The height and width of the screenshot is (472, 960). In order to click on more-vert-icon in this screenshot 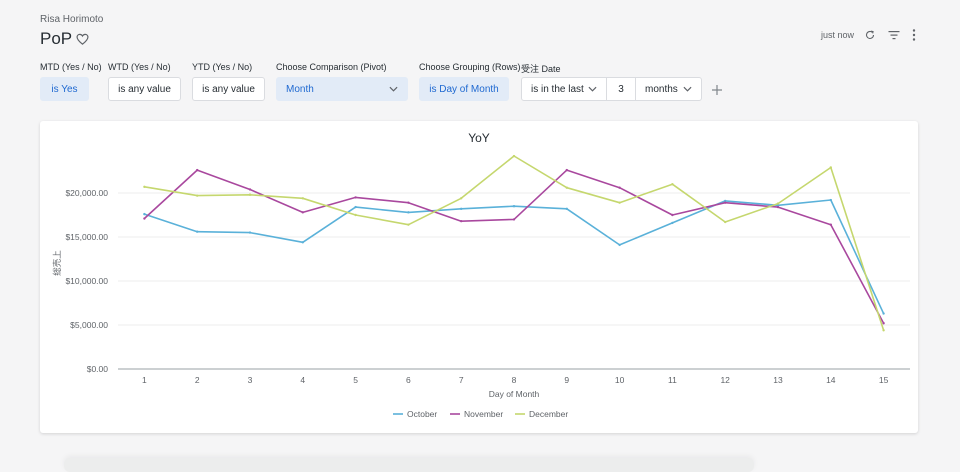, I will do `click(914, 35)`.